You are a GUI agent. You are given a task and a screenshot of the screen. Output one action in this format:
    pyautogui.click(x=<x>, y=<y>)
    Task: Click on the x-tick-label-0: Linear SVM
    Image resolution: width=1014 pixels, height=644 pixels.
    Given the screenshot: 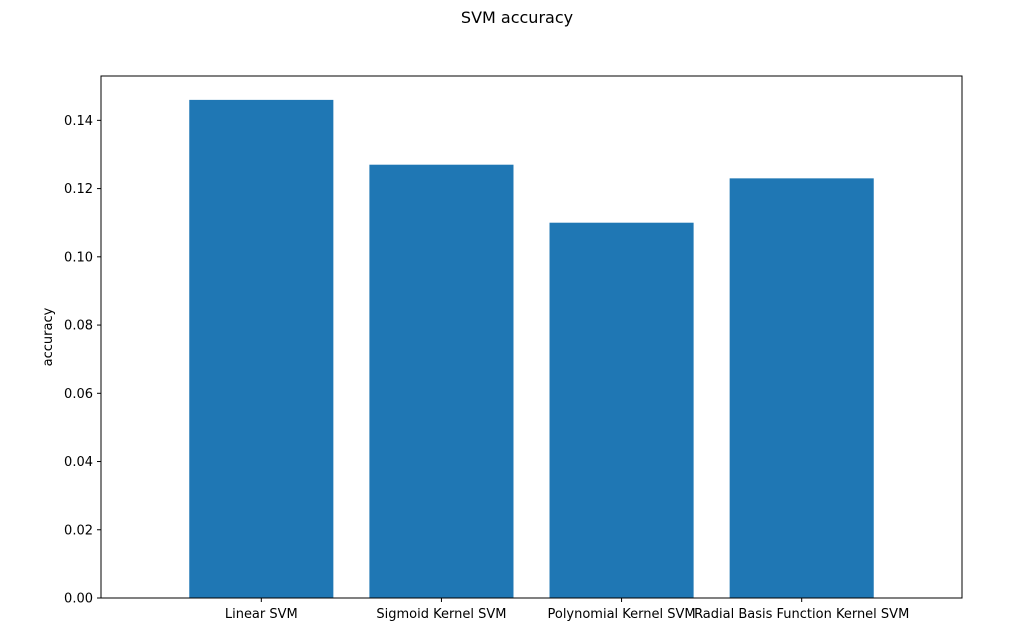 What is the action you would take?
    pyautogui.click(x=261, y=614)
    